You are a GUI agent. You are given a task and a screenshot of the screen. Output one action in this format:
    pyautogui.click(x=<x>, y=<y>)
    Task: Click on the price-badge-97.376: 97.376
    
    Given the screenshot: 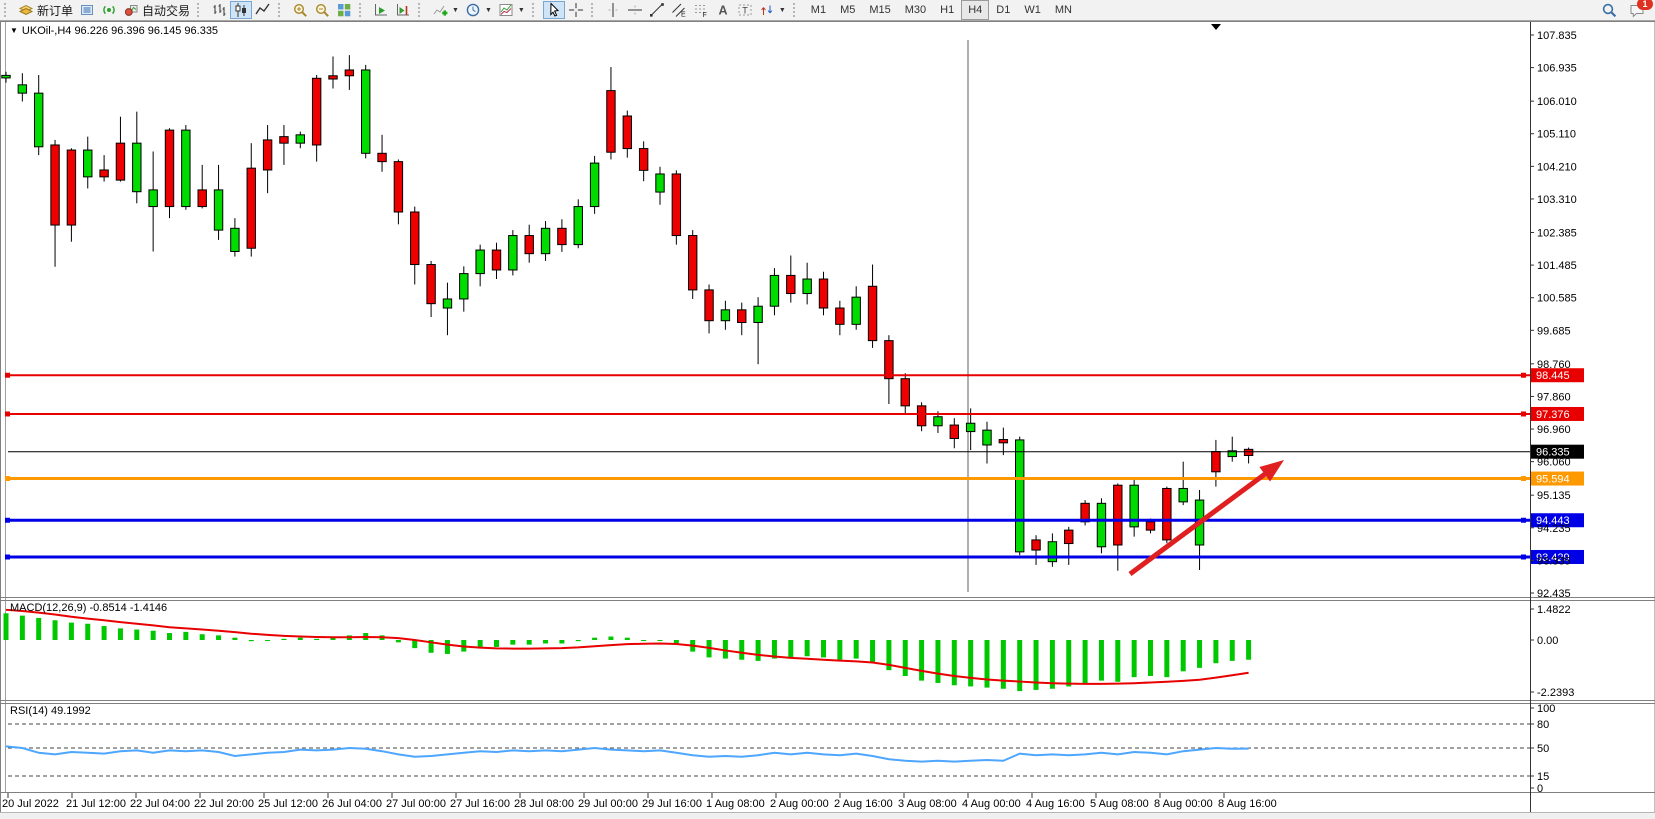 What is the action you would take?
    pyautogui.click(x=1557, y=413)
    